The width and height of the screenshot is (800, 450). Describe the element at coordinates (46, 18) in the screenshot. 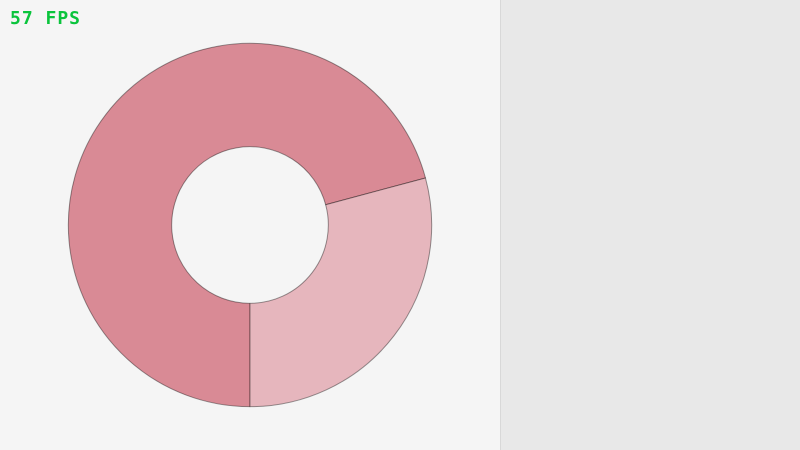

I see `fps-counter: 57 FPS` at that location.